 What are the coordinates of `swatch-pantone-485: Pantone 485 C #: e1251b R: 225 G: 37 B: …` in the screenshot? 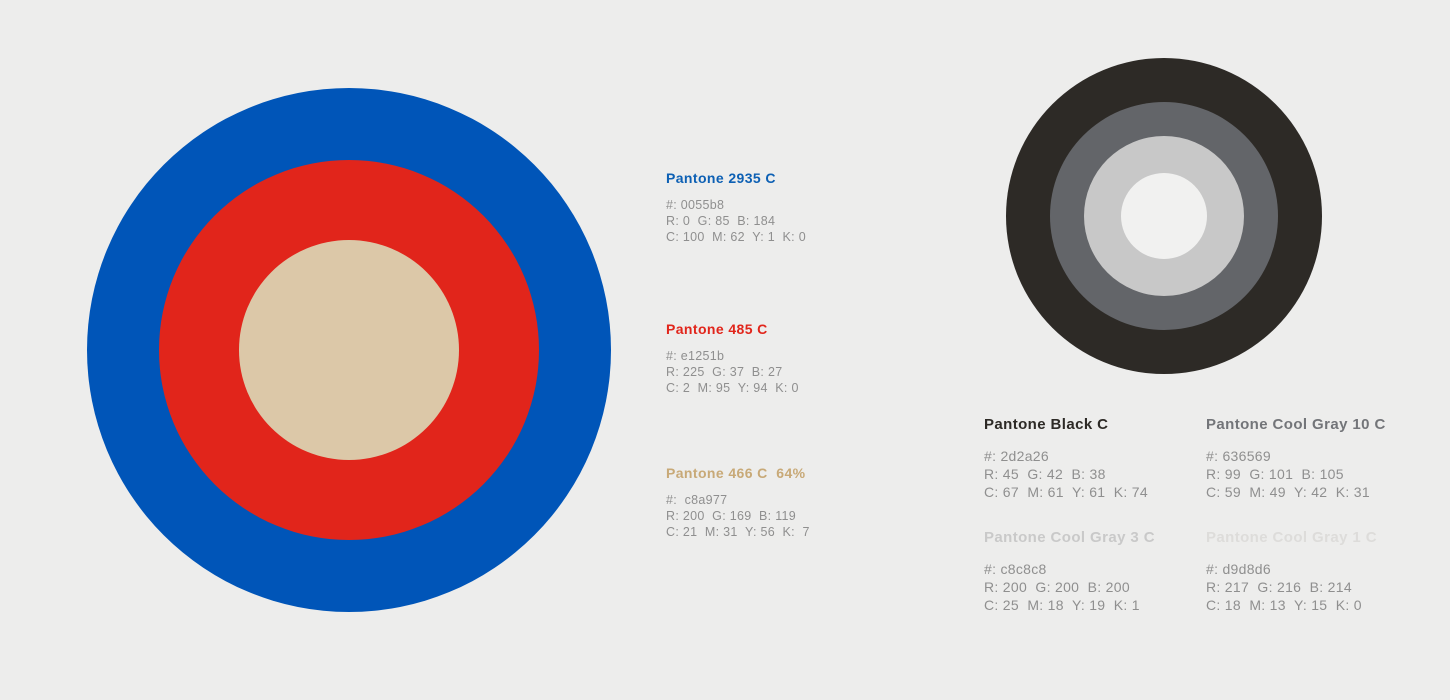 It's located at (786, 358).